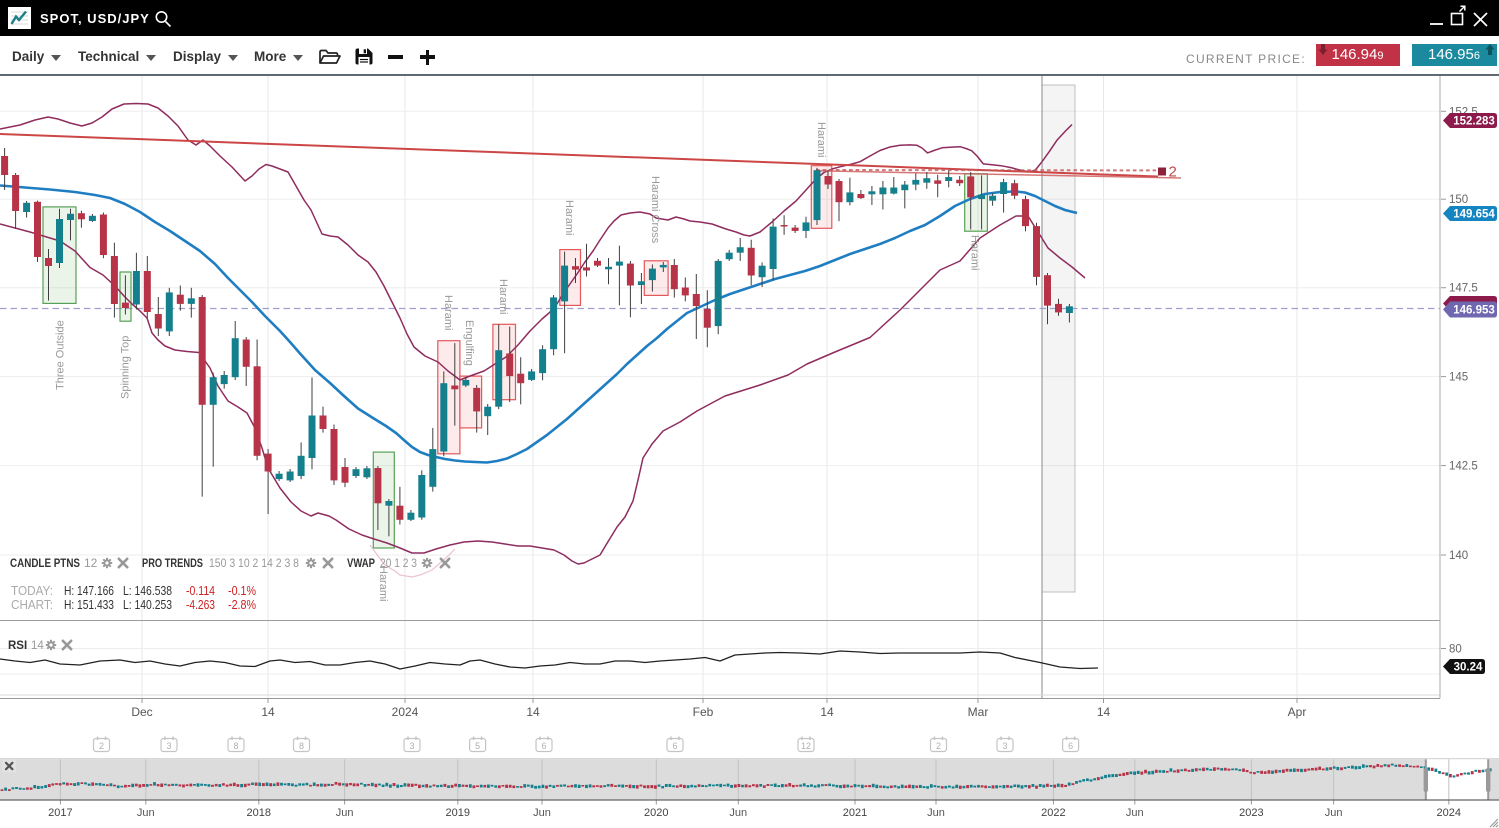 The image size is (1499, 828). I want to click on svg-text: 146.953, so click(1474, 311).